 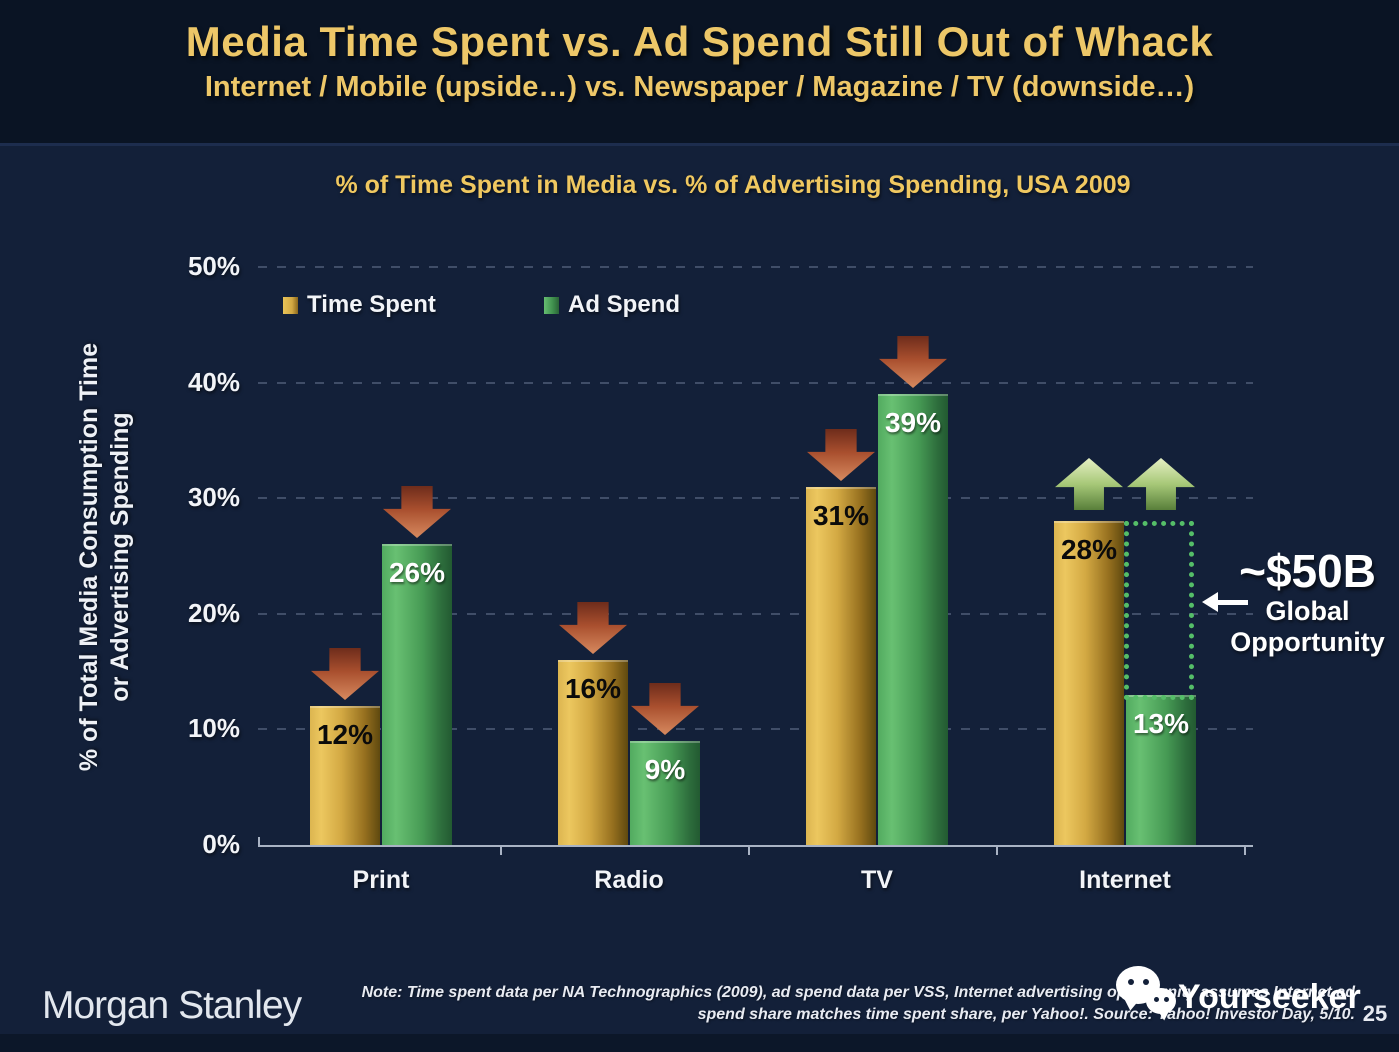 What do you see at coordinates (755, 846) in the screenshot?
I see `x-axis-line` at bounding box center [755, 846].